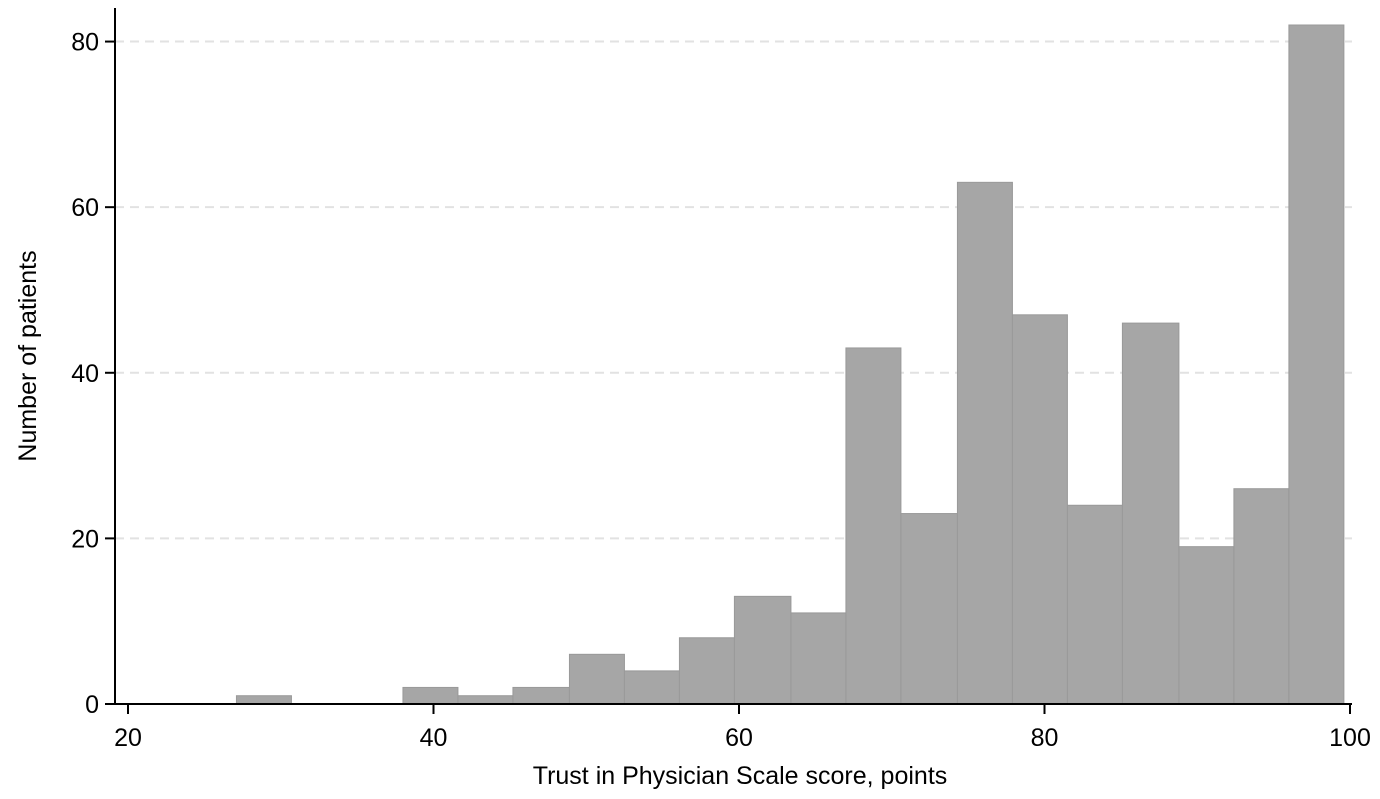 Image resolution: width=1380 pixels, height=799 pixels. I want to click on x-tick-label-80: 80, so click(1045, 738).